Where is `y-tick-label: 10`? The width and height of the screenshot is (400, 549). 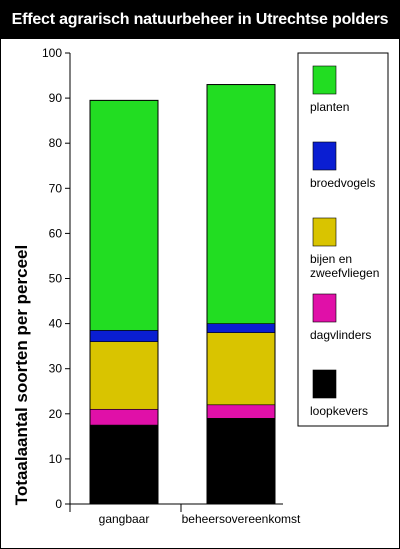
y-tick-label: 10 is located at coordinates (56, 459).